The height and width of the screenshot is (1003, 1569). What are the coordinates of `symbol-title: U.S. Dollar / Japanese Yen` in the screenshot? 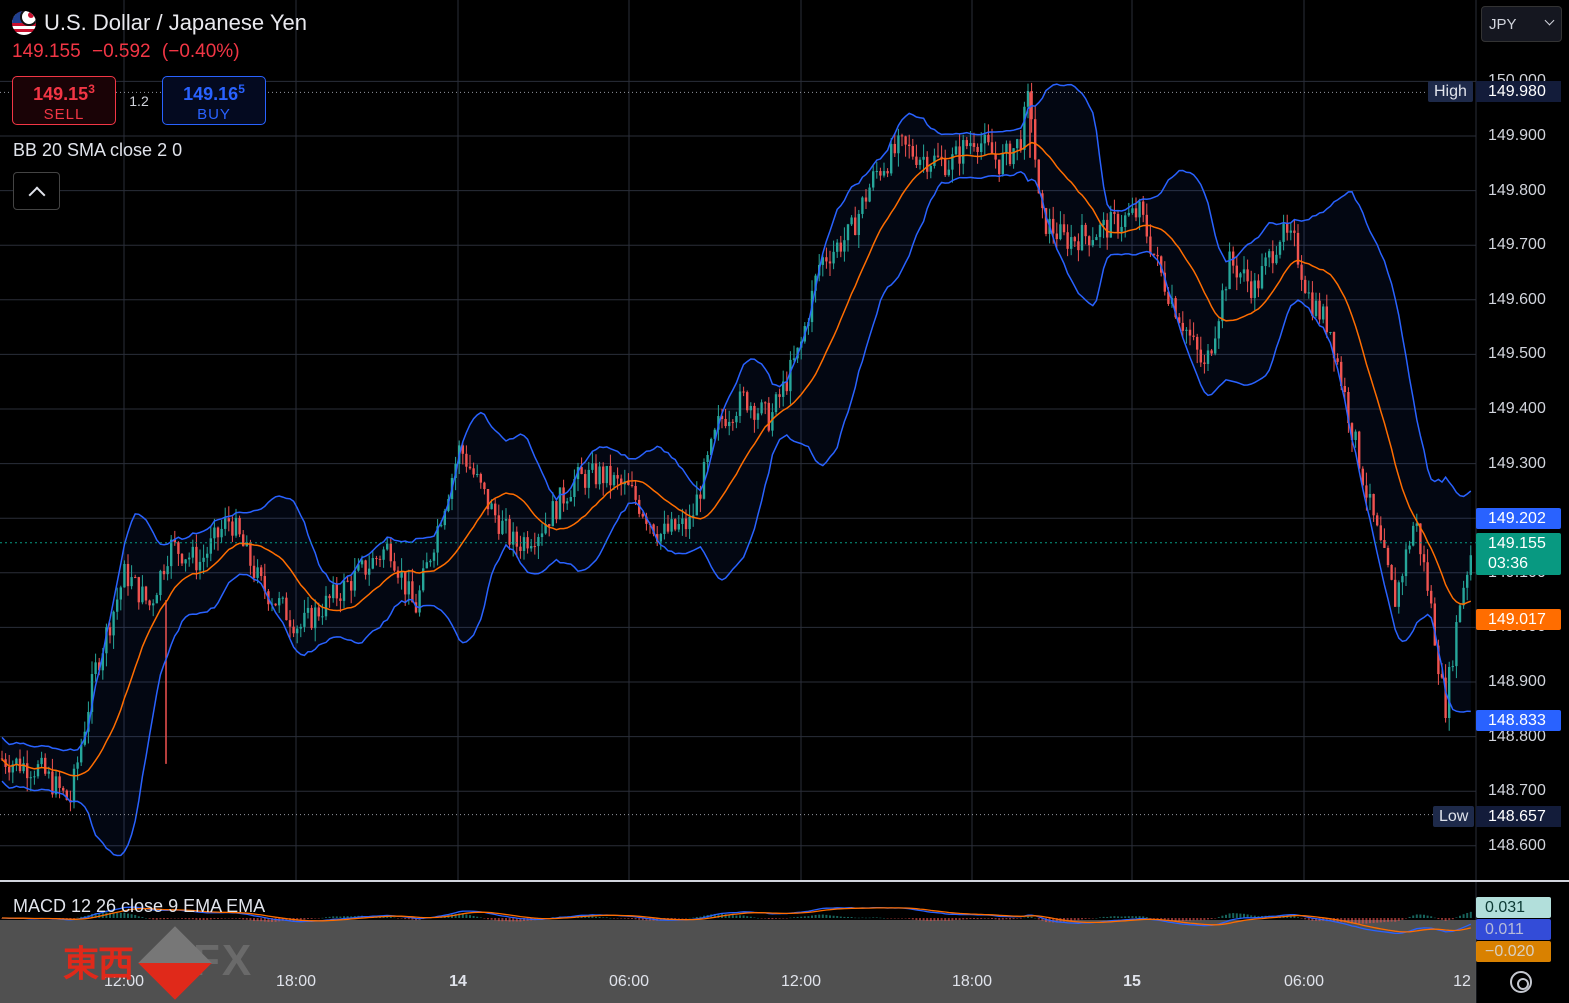 It's located at (175, 22).